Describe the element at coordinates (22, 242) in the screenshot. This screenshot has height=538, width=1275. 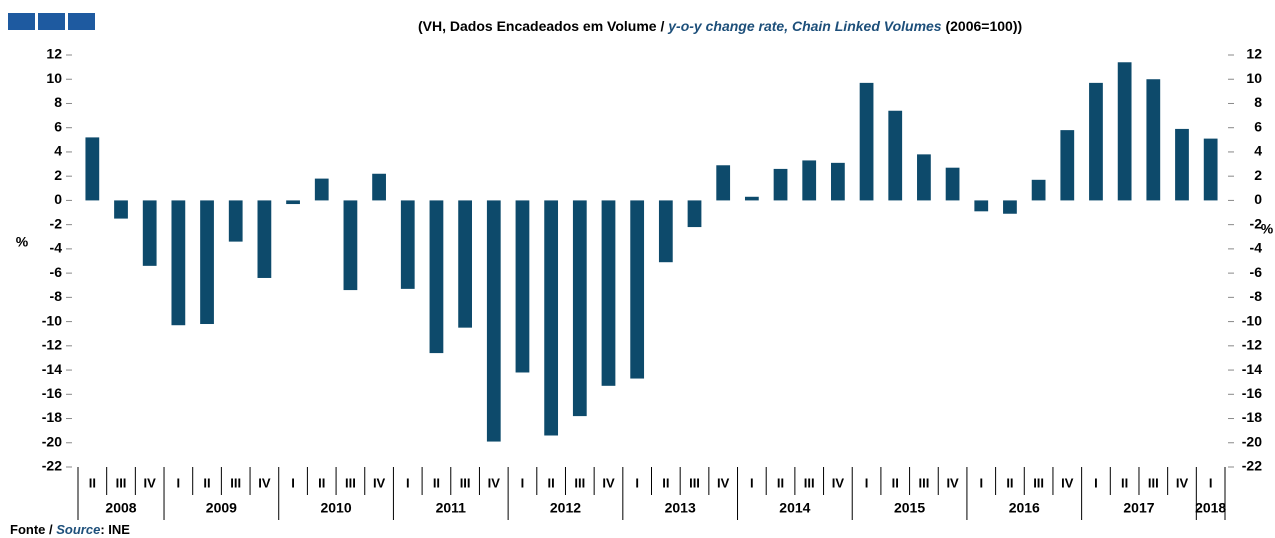
I see `y-axis-label: %` at that location.